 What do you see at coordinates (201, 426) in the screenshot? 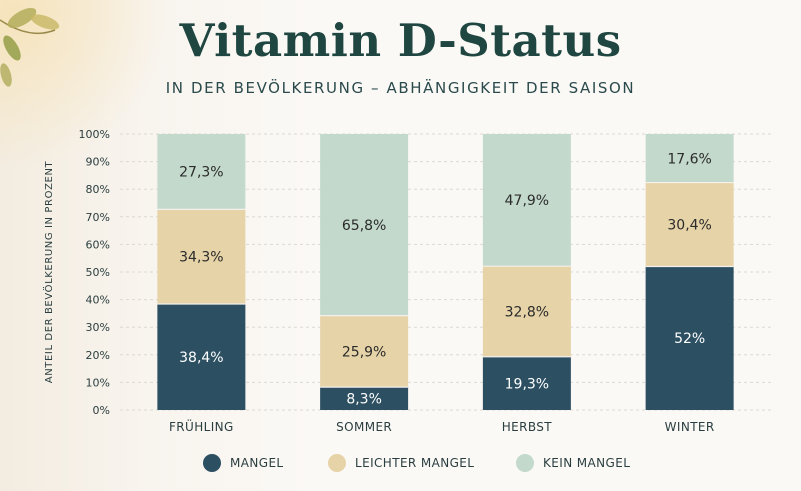
I see `x-tick-label: FRÜHLING` at bounding box center [201, 426].